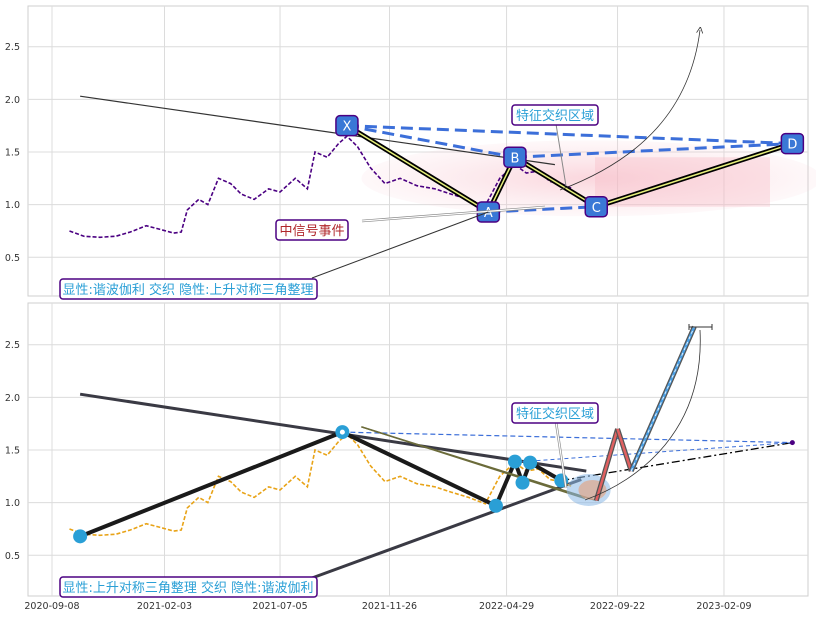 The image size is (816, 617). I want to click on support-line, so click(446, 529).